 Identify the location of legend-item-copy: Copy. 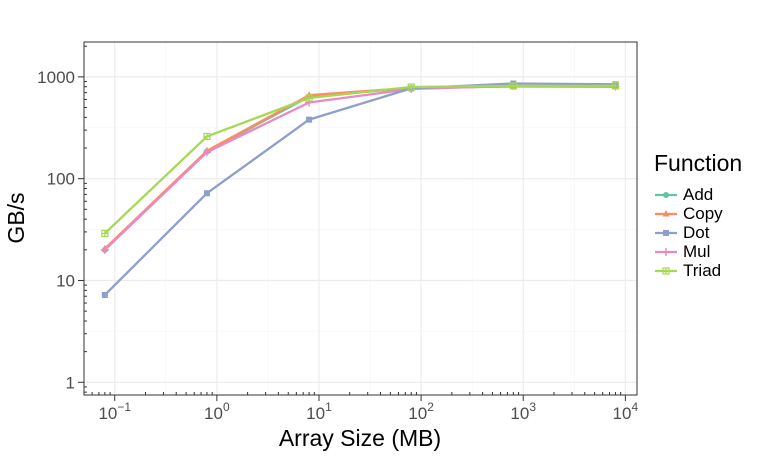
(698, 213).